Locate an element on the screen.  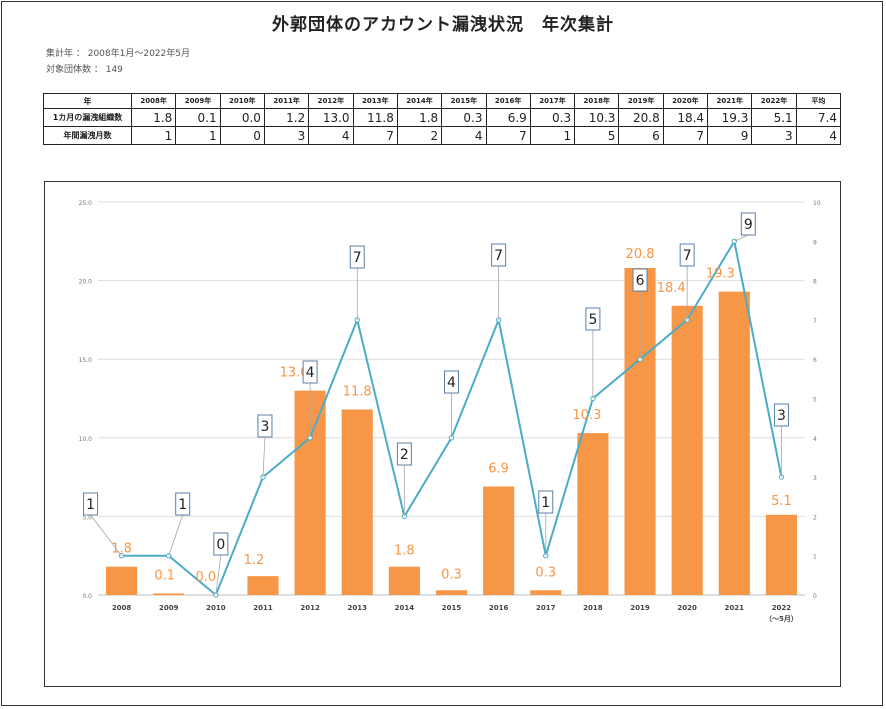
table-year-header: 2013年 is located at coordinates (375, 101).